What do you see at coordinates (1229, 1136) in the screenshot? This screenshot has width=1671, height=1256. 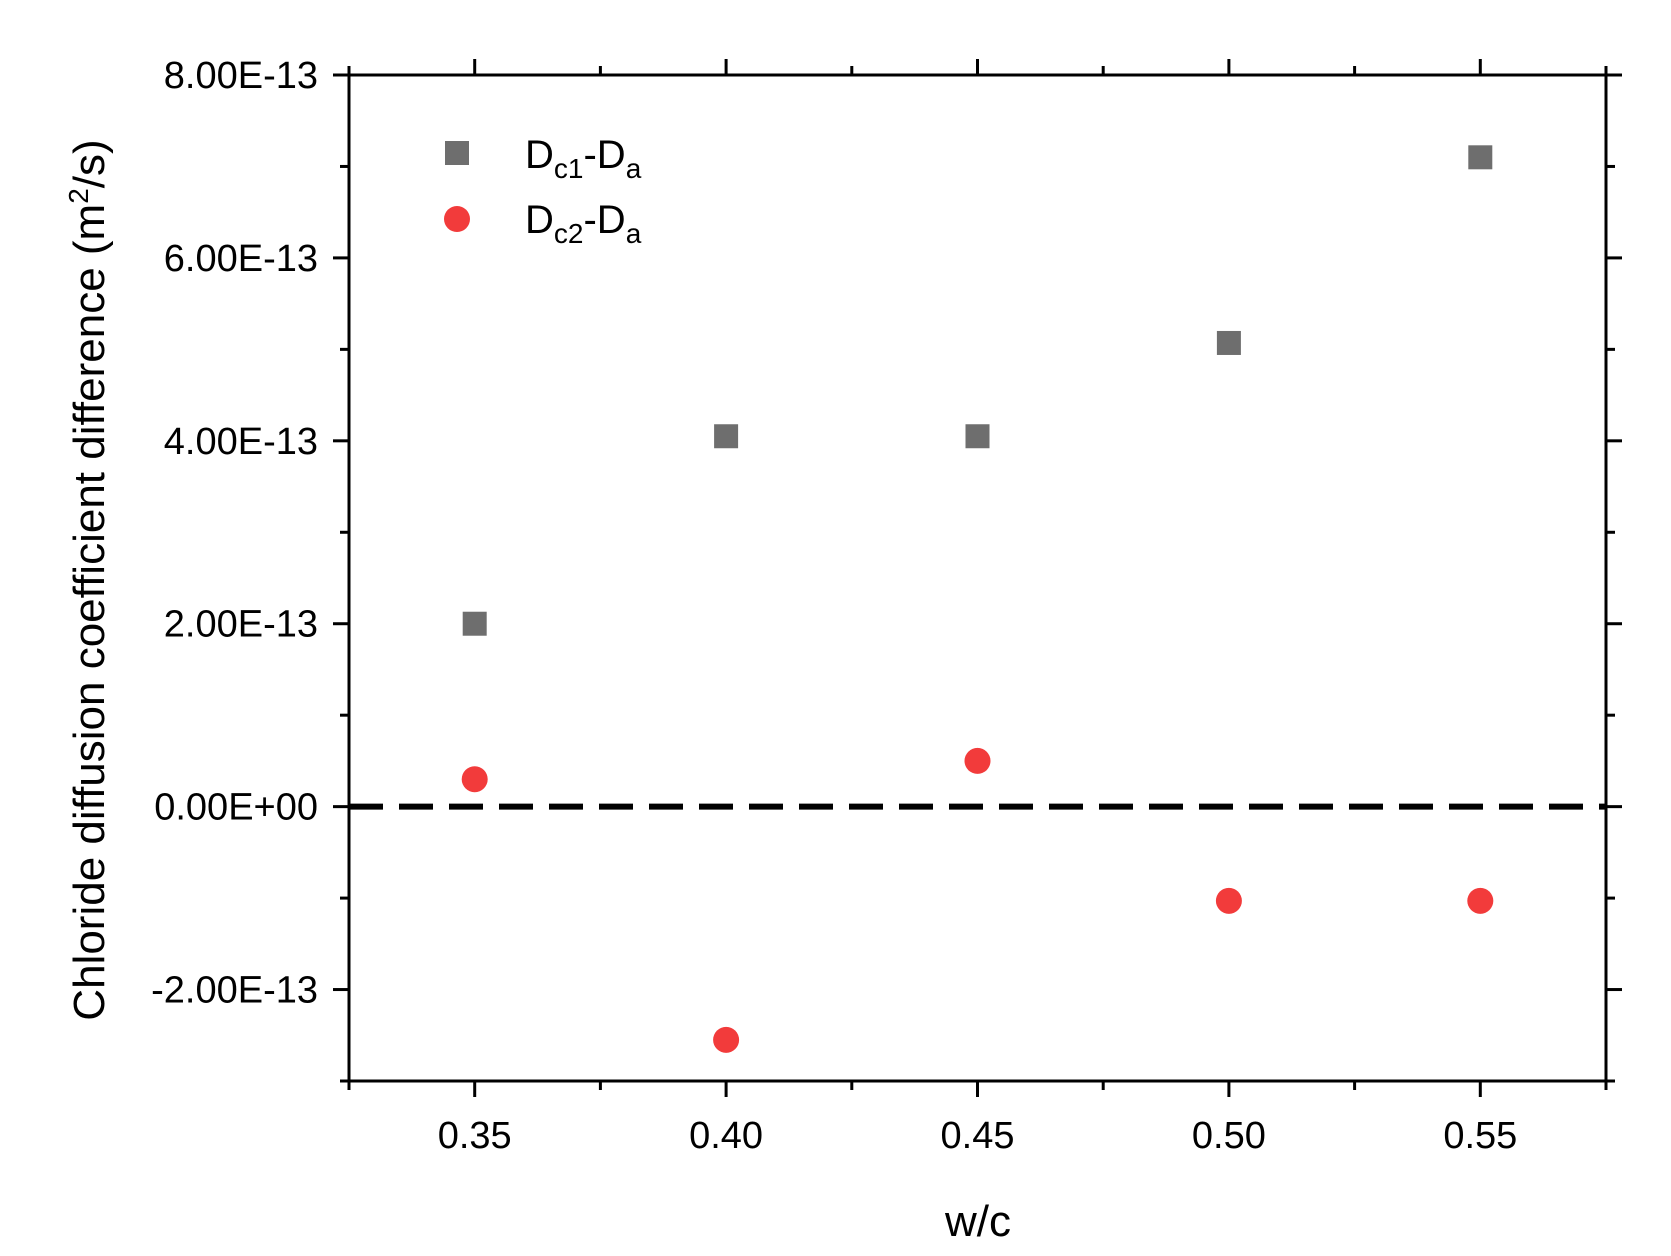 I see `x-tick-label: 0.50` at bounding box center [1229, 1136].